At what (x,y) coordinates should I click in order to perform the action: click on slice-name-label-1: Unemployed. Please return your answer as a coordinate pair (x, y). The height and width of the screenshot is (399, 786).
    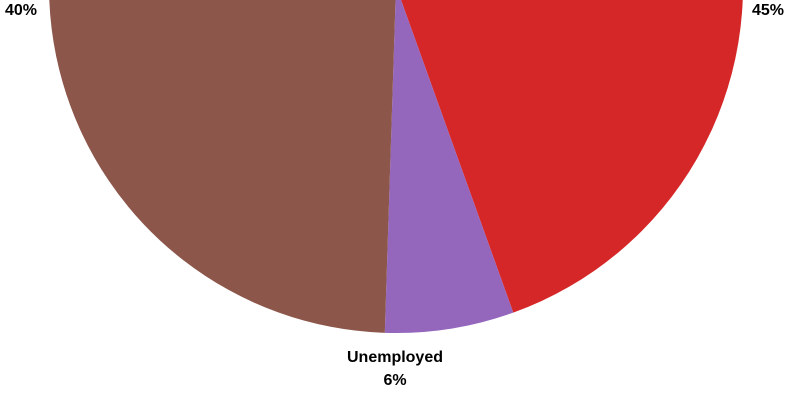
    Looking at the image, I should click on (395, 357).